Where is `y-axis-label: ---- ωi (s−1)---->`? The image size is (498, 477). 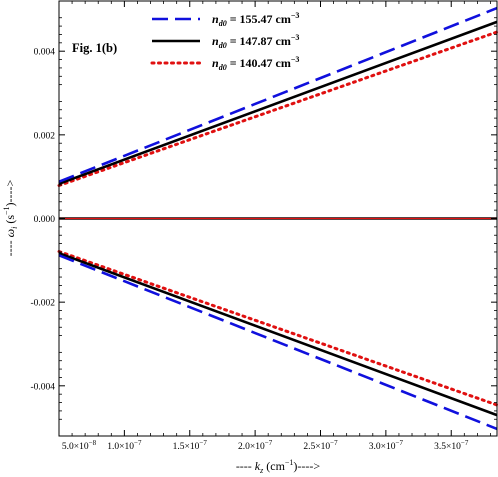 y-axis-label: ---- ωi (s−1)----> is located at coordinates (10, 217).